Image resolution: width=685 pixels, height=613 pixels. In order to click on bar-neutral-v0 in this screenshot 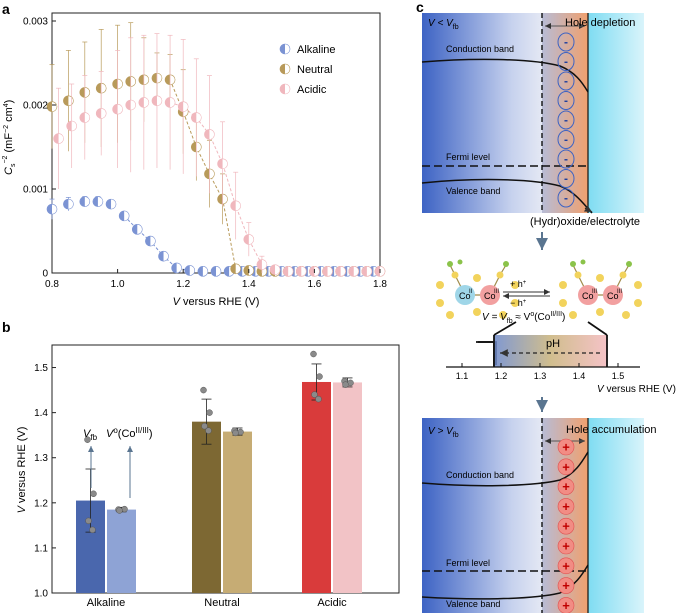, I will do `click(237, 512)`.